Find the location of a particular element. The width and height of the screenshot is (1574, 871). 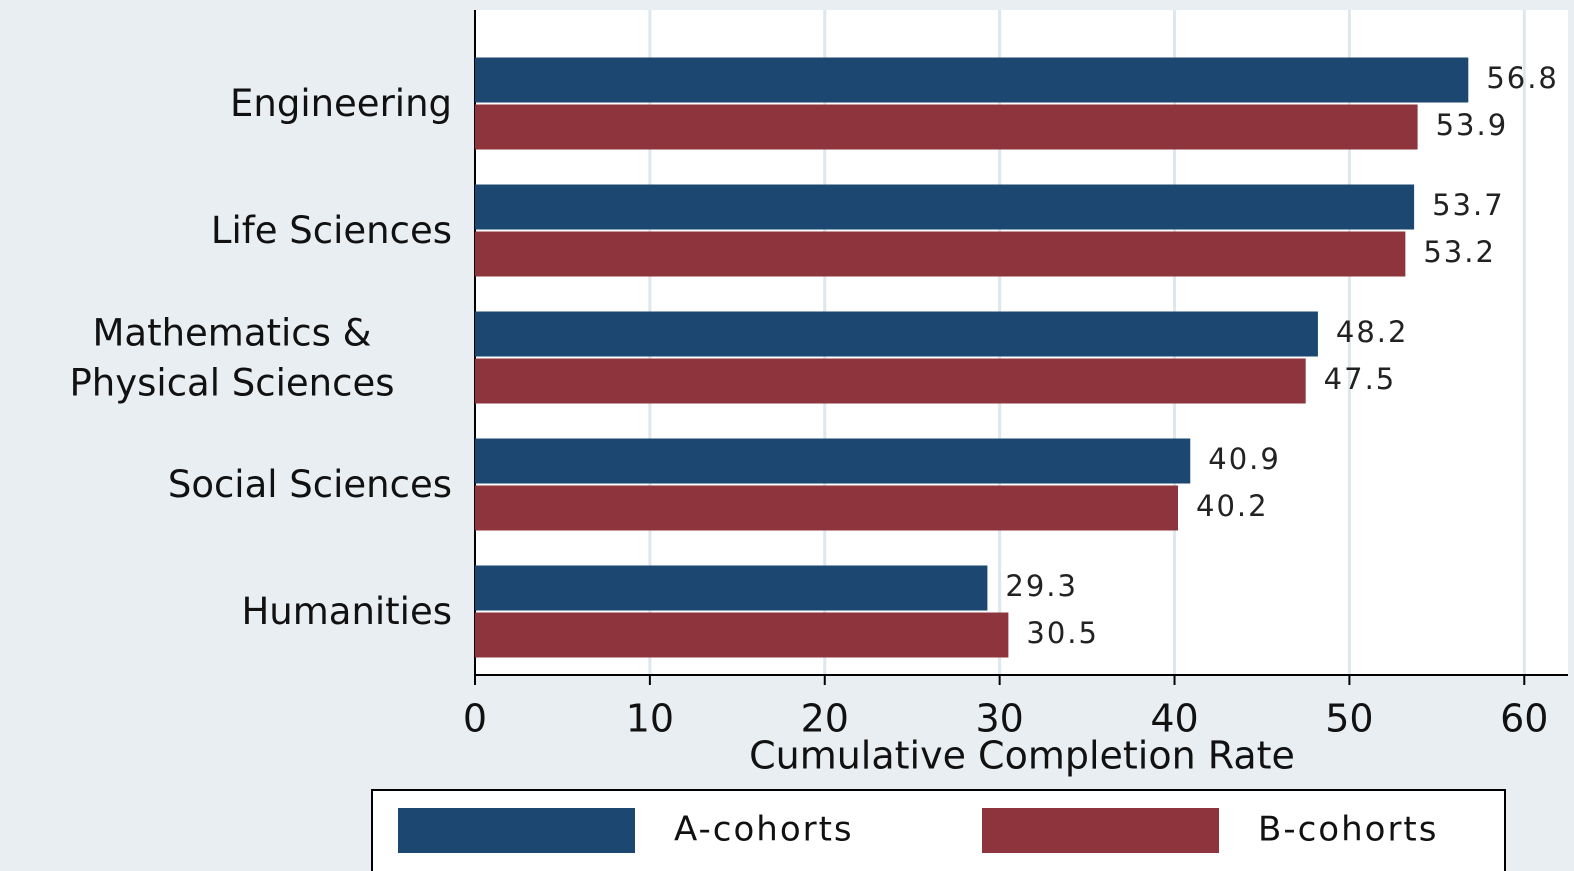

x-tick-label: 60 is located at coordinates (1524, 719).